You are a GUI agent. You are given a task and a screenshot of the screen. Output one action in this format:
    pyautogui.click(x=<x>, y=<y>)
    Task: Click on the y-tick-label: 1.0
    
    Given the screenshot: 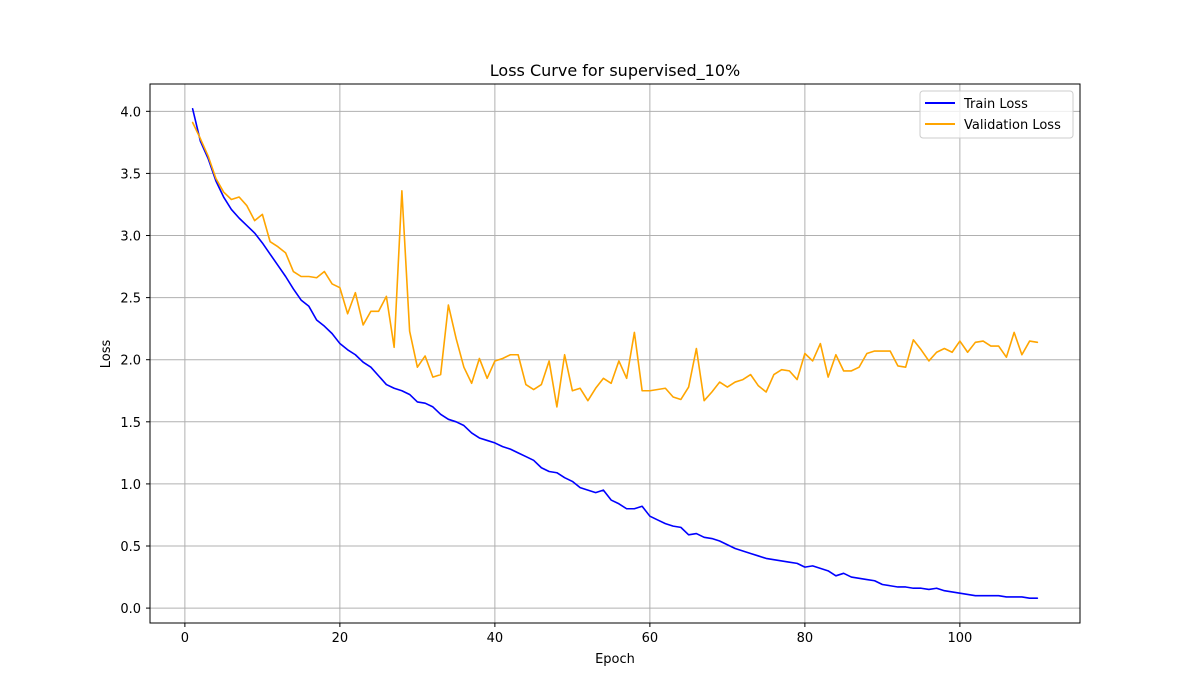 What is the action you would take?
    pyautogui.click(x=130, y=485)
    